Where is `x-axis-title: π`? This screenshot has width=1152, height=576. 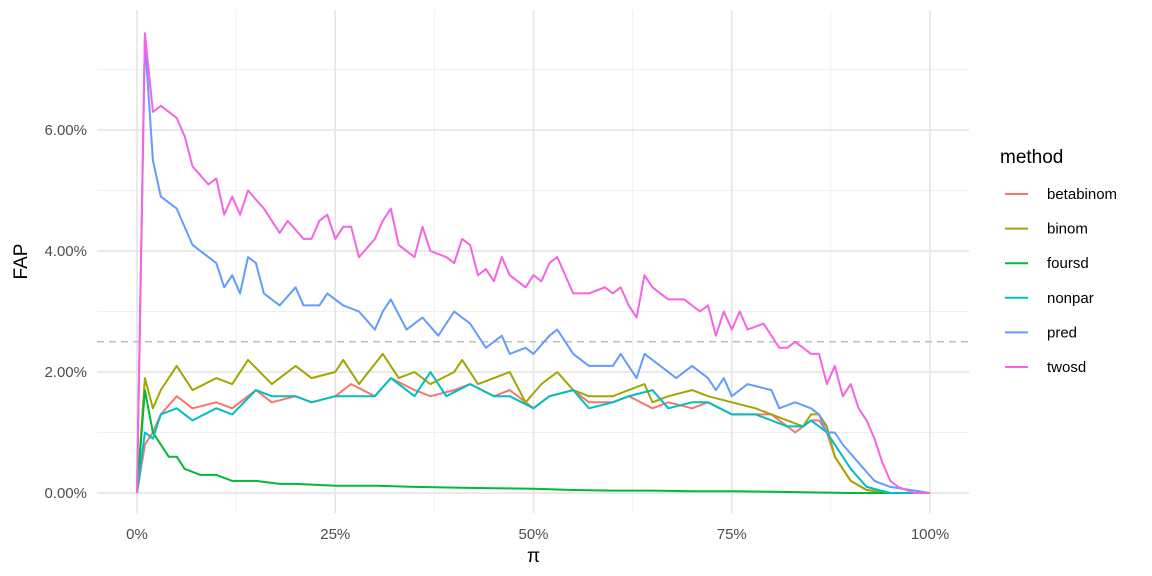 x-axis-title: π is located at coordinates (533, 556).